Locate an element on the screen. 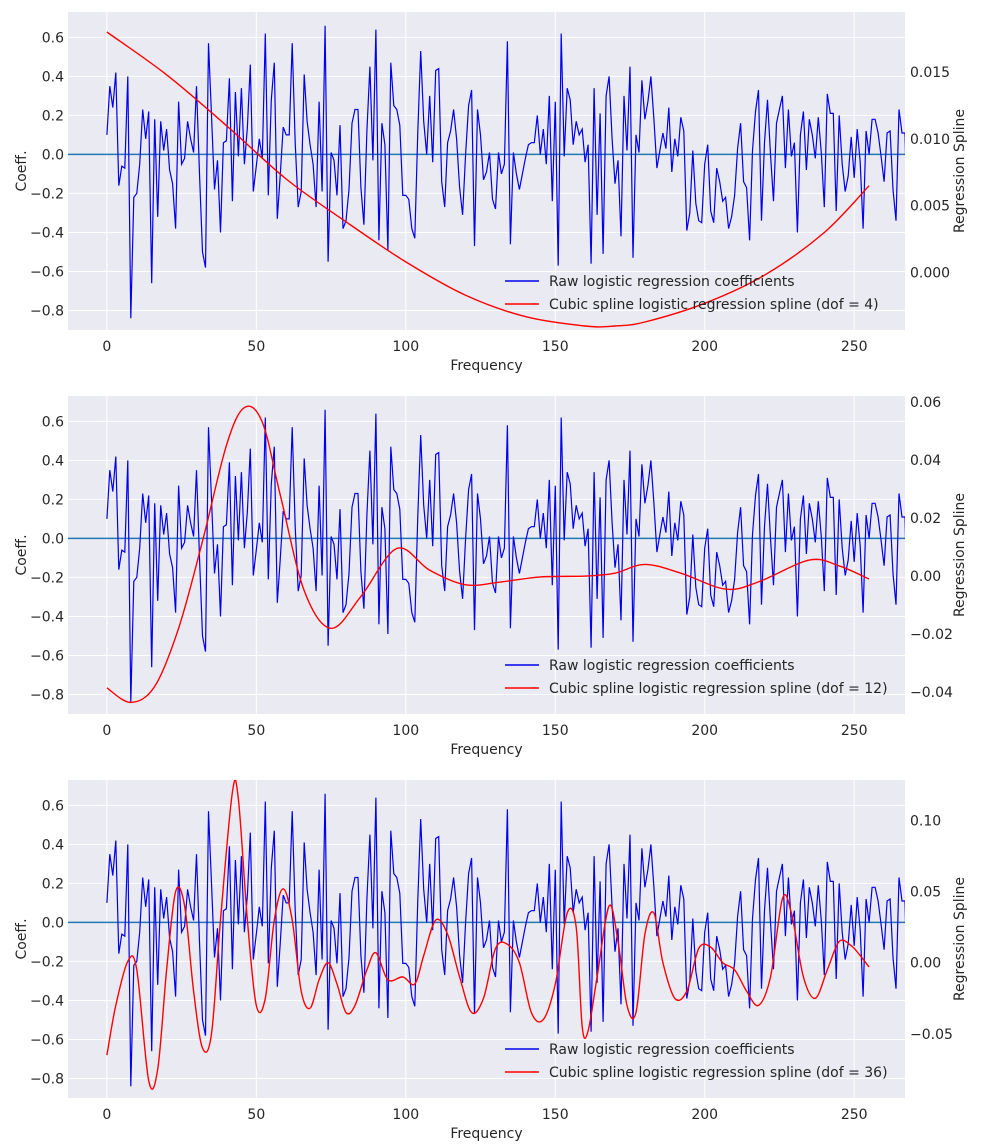  y-tick-label-right: 0.02 is located at coordinates (925, 519).